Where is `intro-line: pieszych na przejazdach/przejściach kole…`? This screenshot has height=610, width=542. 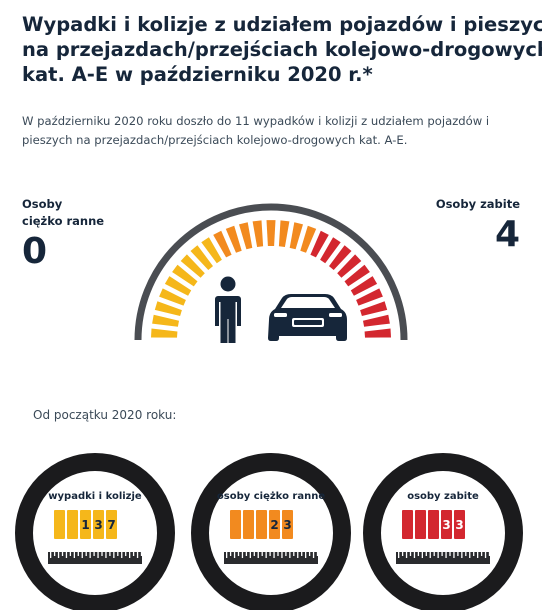
intro-line: pieszych na przejazdach/przejściach kole… is located at coordinates (215, 140).